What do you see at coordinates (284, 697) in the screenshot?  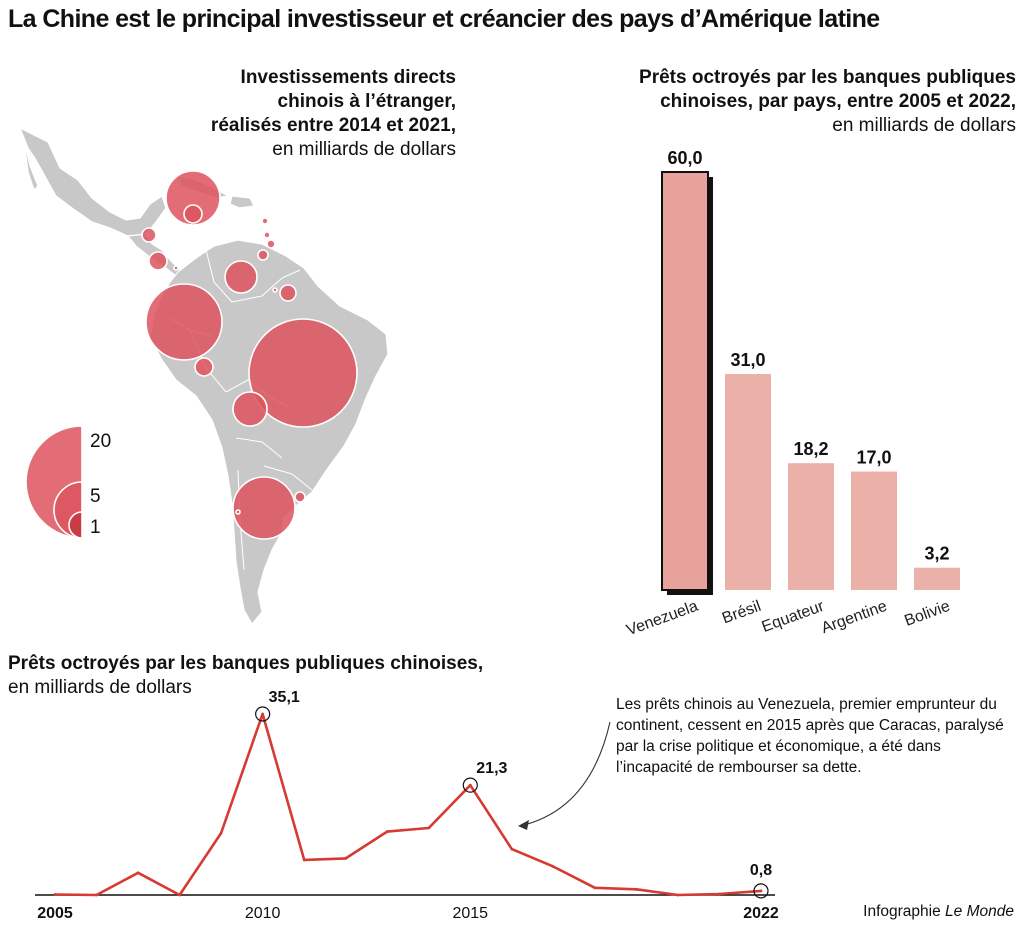 I see `point-label-2010: 35,1` at bounding box center [284, 697].